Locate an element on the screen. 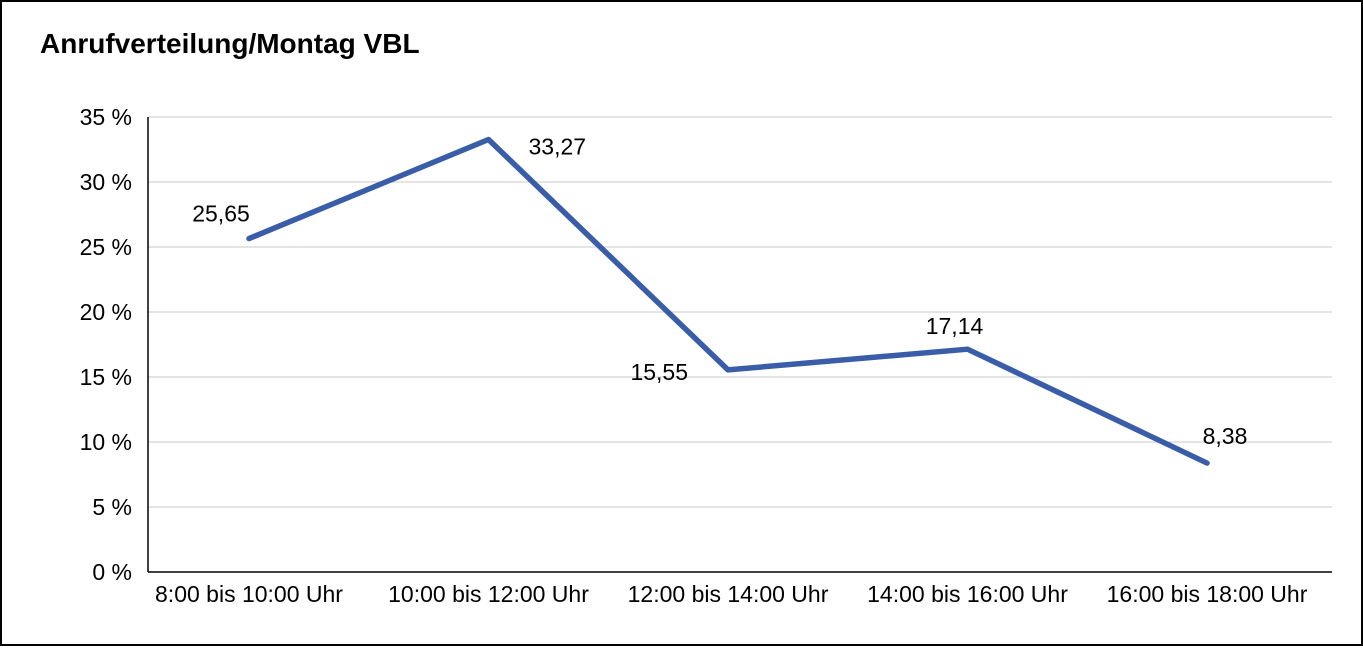 Image resolution: width=1363 pixels, height=648 pixels. data-point-label: 17,14 is located at coordinates (955, 326).